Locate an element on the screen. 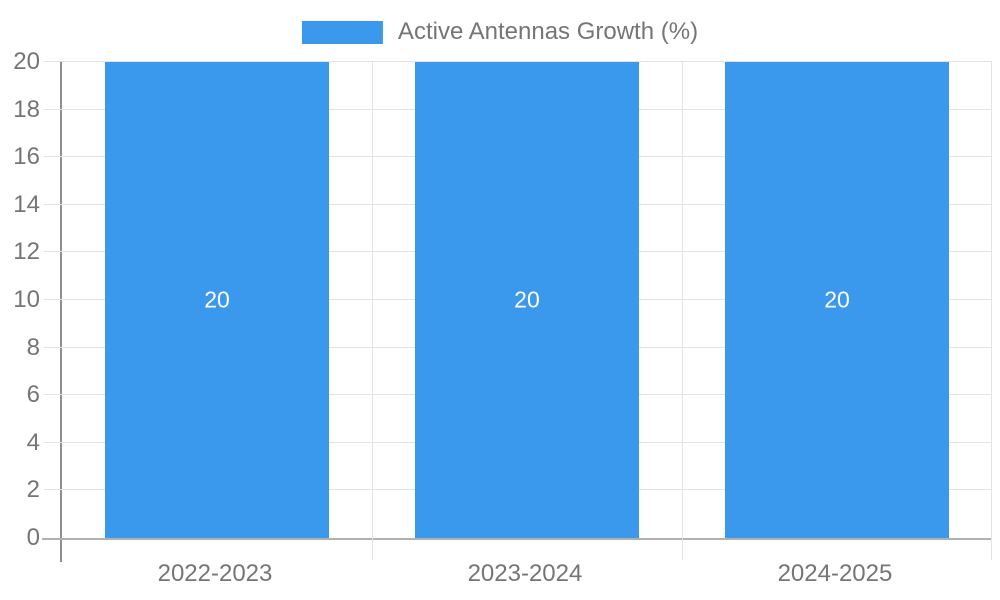  x-axis-labels: 2022-2023 2023-2024 2024-2025 is located at coordinates (525, 574).